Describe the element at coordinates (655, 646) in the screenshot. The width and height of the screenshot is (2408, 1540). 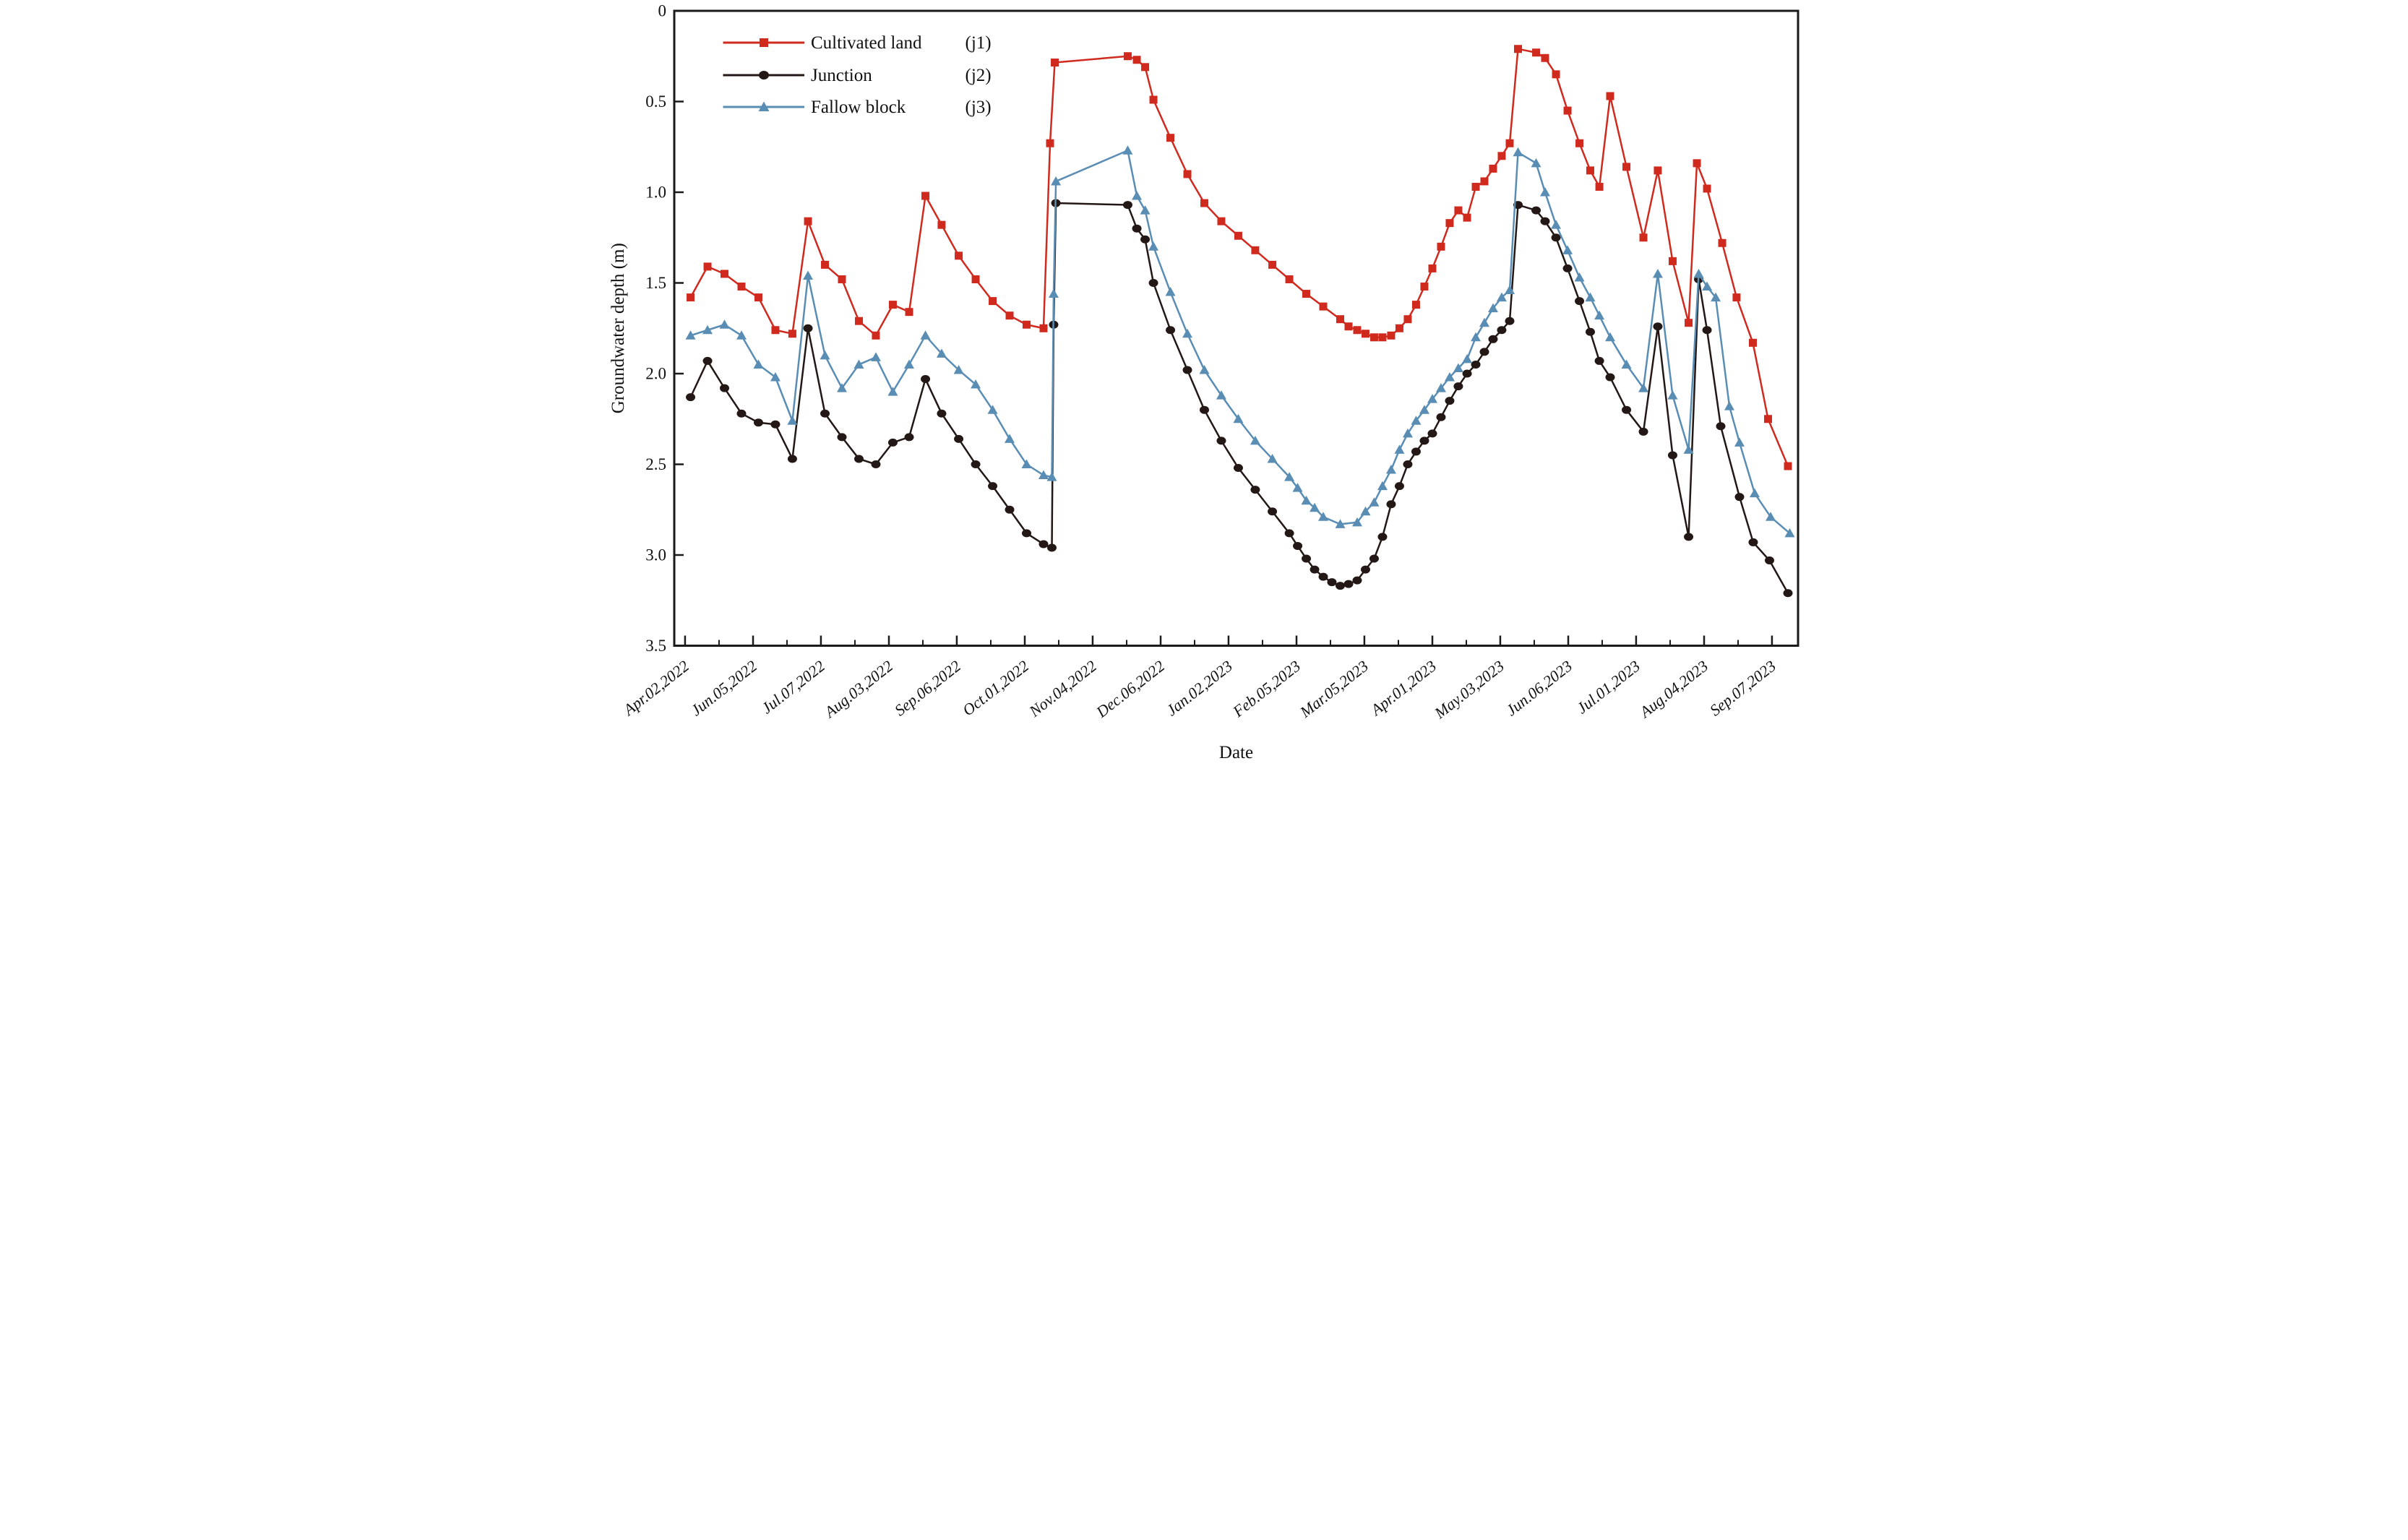
I see `y-tick-label: 3.5` at that location.